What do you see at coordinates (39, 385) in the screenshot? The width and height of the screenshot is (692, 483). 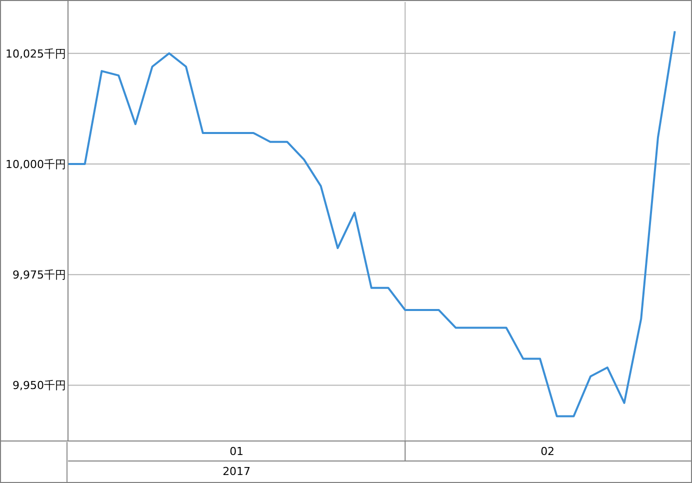 I see `y-tick-label: 9,950千円` at bounding box center [39, 385].